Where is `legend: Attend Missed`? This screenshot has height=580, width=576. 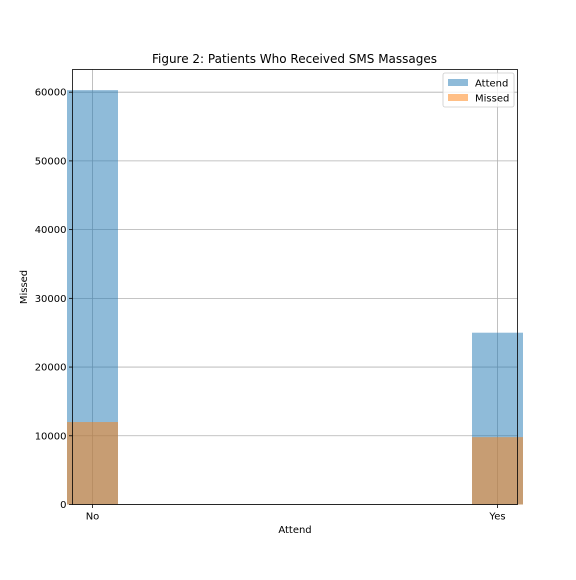
legend: Attend Missed is located at coordinates (478, 90).